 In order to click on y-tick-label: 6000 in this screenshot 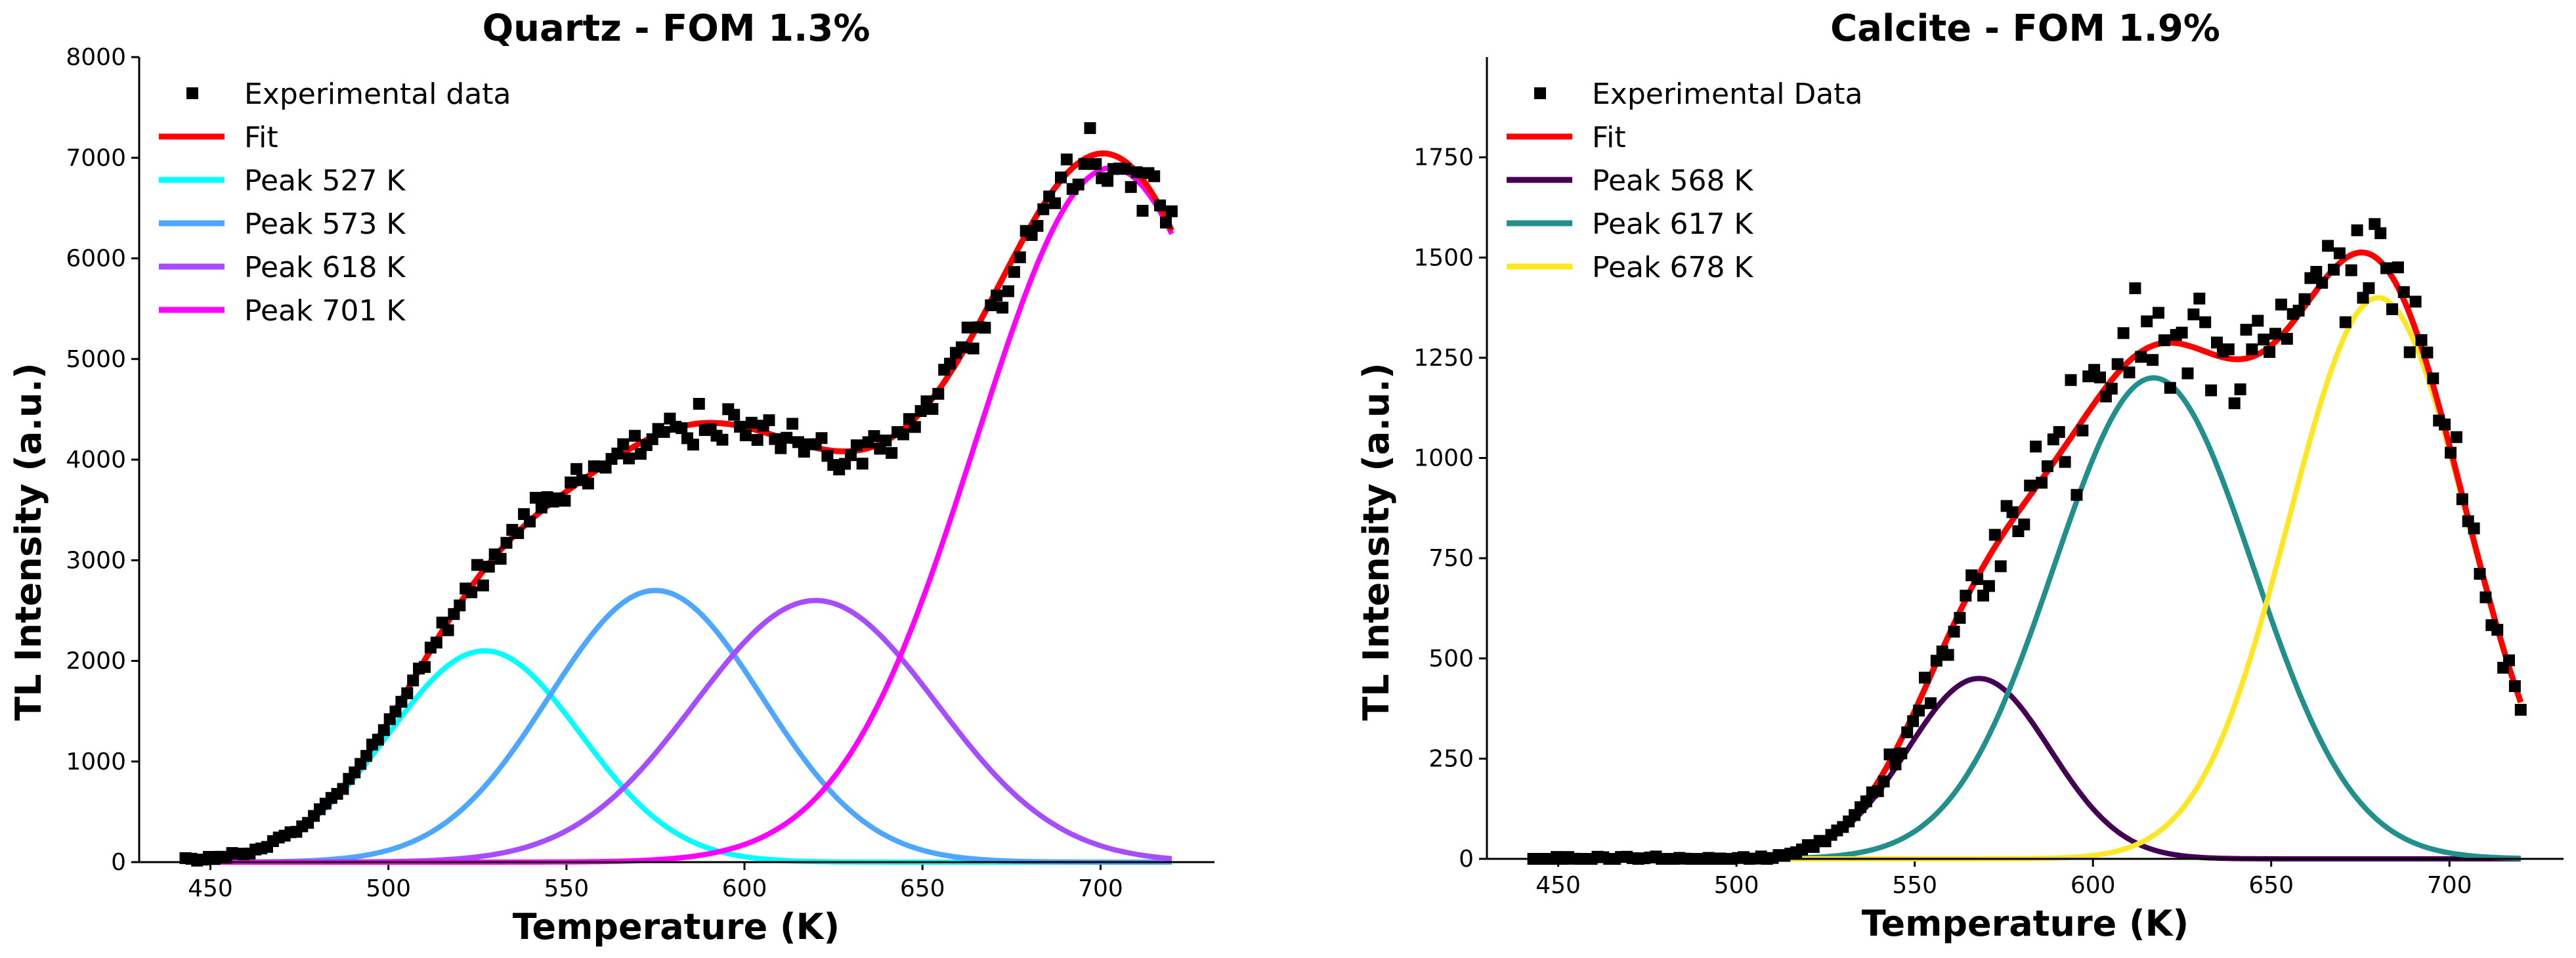, I will do `click(96, 259)`.